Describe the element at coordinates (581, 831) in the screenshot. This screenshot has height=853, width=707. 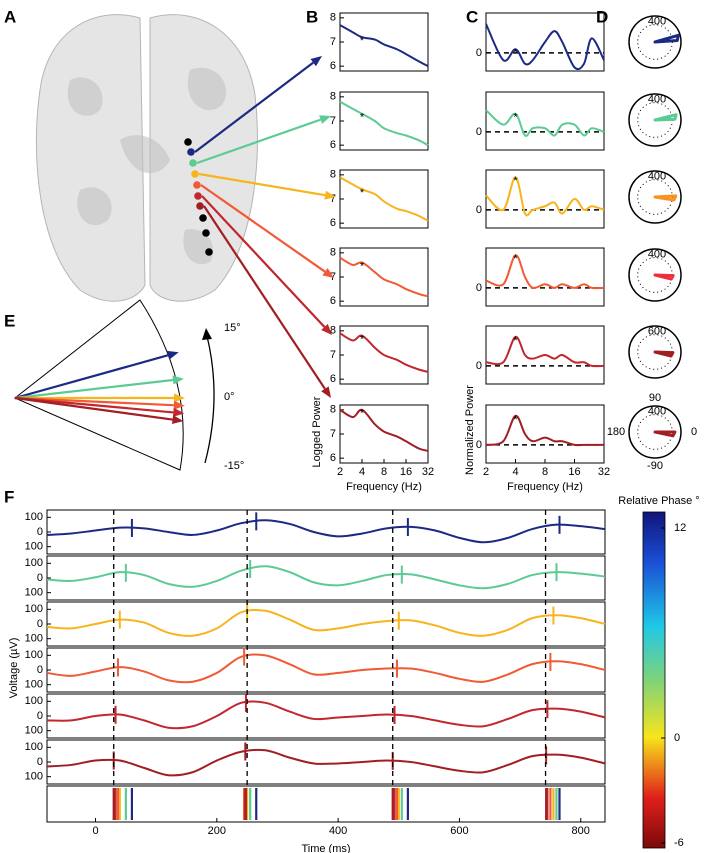
I see `x-tick-label: 800` at that location.